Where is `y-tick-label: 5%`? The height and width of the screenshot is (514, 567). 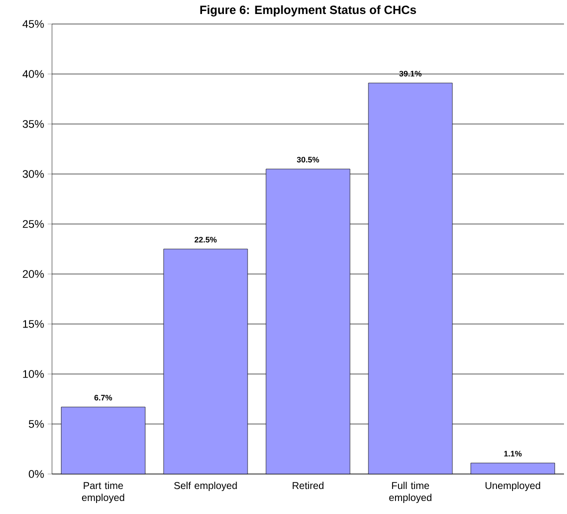
y-tick-label: 5% is located at coordinates (36, 424).